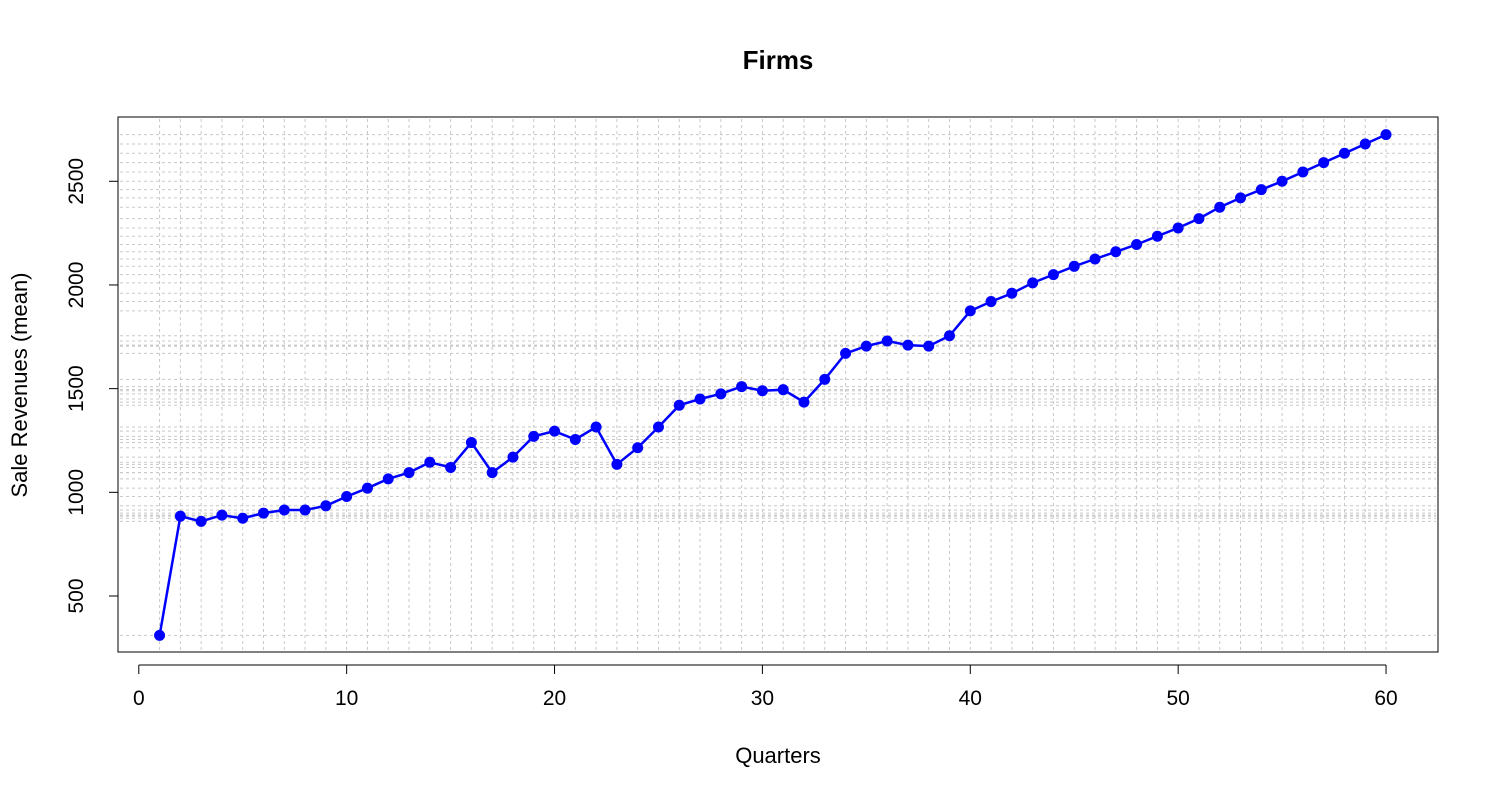 This screenshot has width=1500, height=800. Describe the element at coordinates (554, 698) in the screenshot. I see `x-tick-label: 20` at that location.